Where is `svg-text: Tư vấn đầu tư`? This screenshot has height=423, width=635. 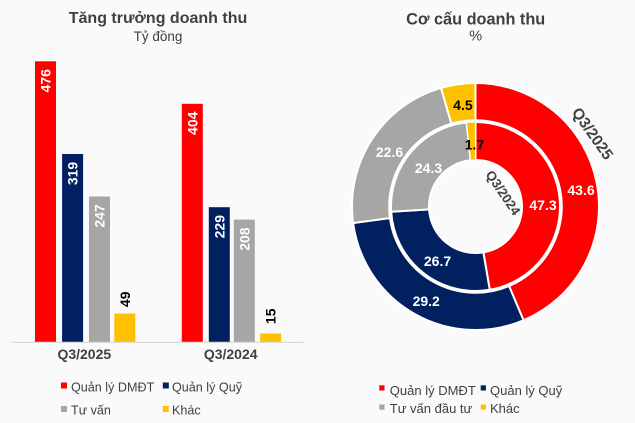 svg-text: Tư vấn đầu tư is located at coordinates (431, 408).